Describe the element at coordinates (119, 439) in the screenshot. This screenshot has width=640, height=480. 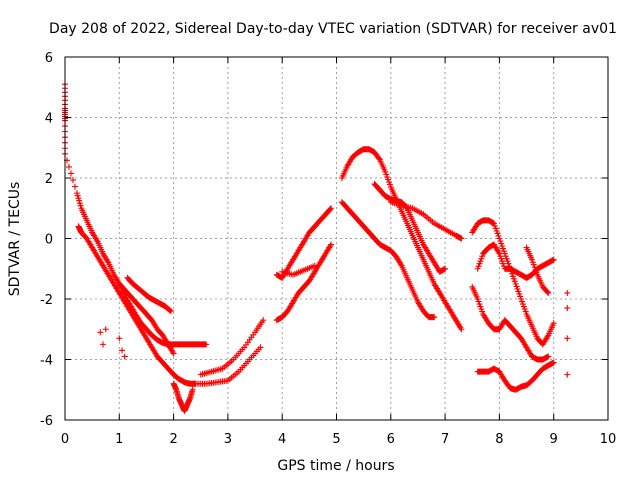
I see `x-tick-label: 1` at that location.